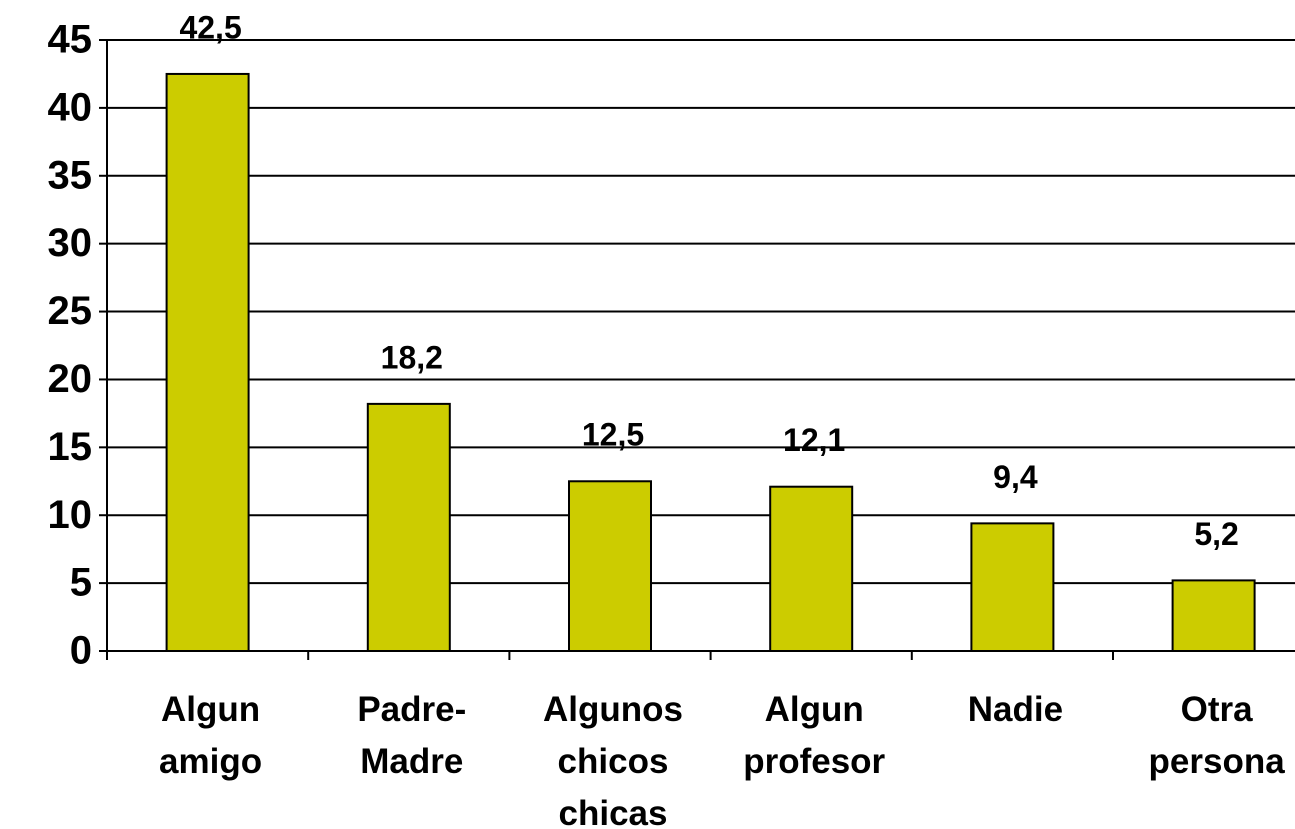  Describe the element at coordinates (814, 735) in the screenshot. I see `x-tick-label: Algun profesor` at that location.